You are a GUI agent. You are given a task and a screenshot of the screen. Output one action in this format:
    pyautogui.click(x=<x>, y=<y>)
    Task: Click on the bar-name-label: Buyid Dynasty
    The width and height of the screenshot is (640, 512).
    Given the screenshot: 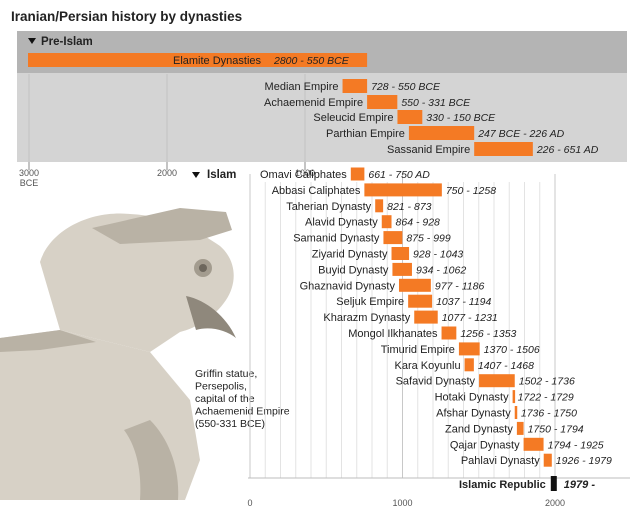 What is the action you would take?
    pyautogui.click(x=353, y=270)
    